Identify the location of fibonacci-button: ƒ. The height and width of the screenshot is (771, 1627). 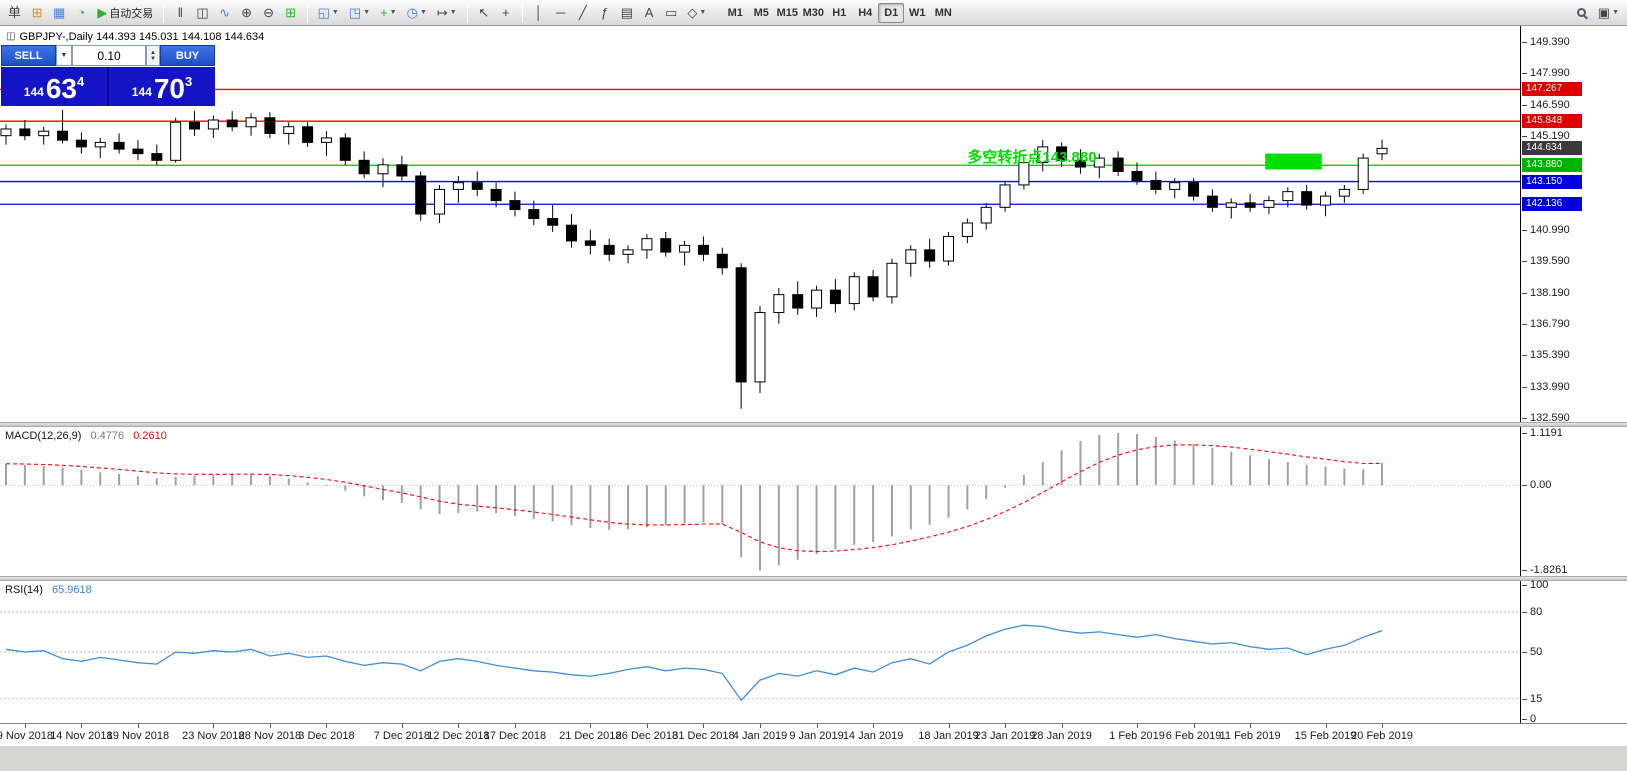
(605, 13).